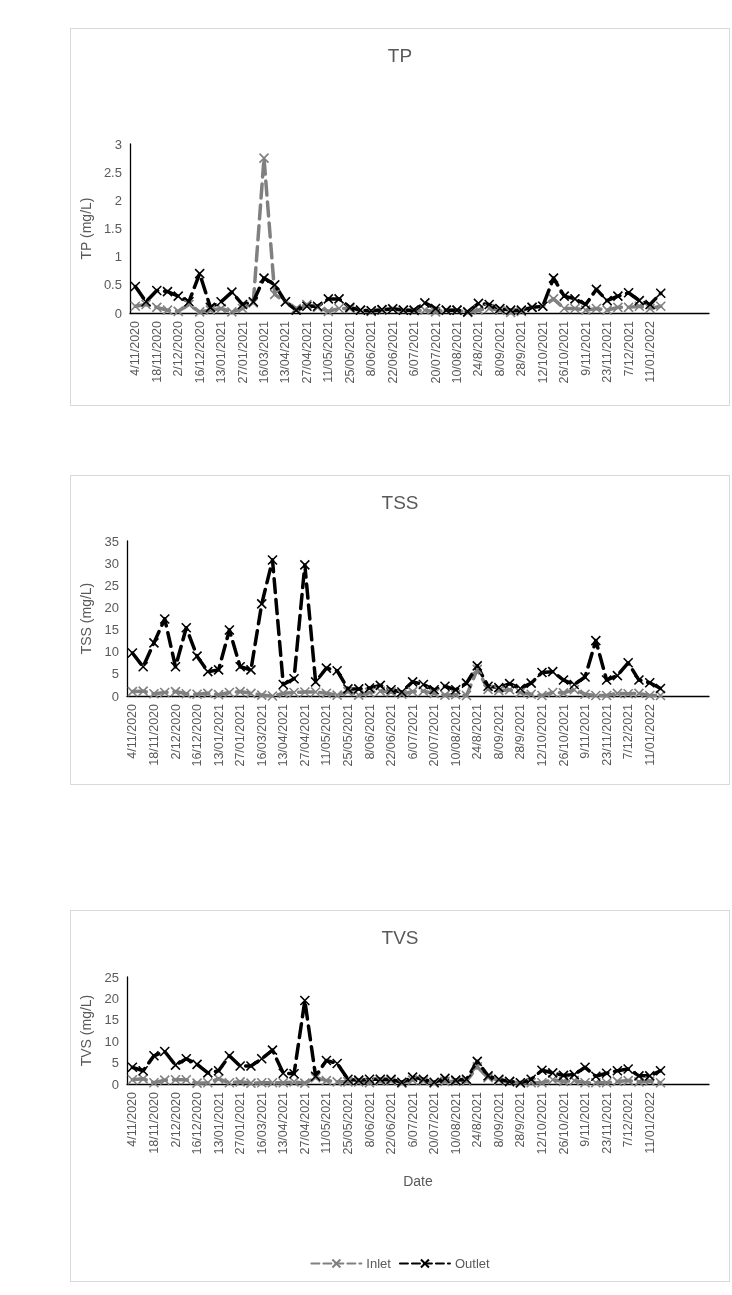 This screenshot has width=732, height=1295. What do you see at coordinates (118, 257) in the screenshot?
I see `y-tick-label: 1` at bounding box center [118, 257].